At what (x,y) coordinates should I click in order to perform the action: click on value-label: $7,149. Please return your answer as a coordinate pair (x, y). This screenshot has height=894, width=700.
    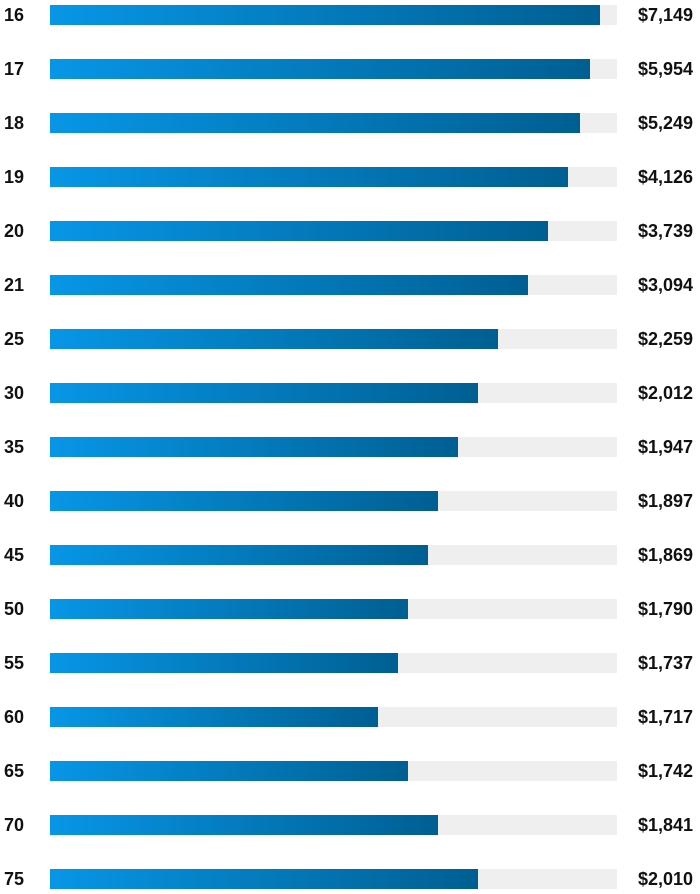
    Looking at the image, I should click on (666, 15).